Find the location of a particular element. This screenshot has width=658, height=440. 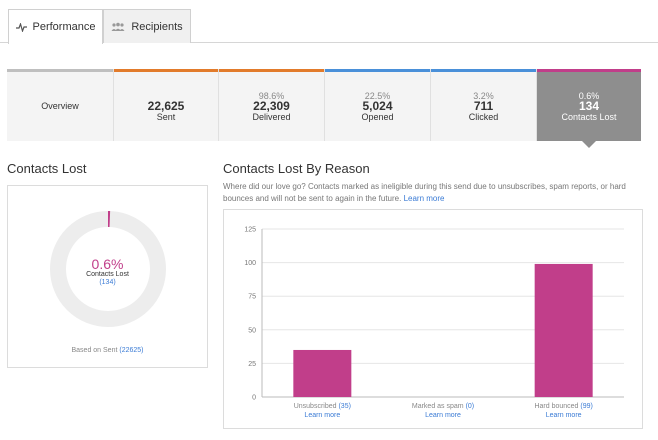

y-tick-label: 0 is located at coordinates (254, 398).